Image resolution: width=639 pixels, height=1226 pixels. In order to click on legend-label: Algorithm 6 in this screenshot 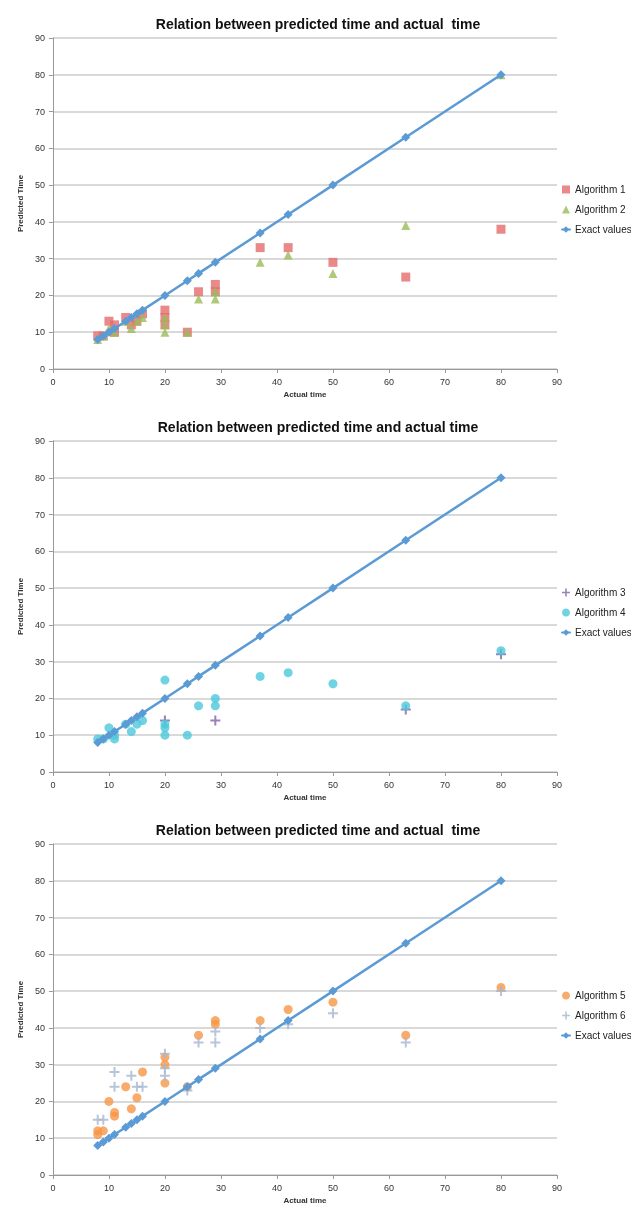, I will do `click(601, 1015)`.